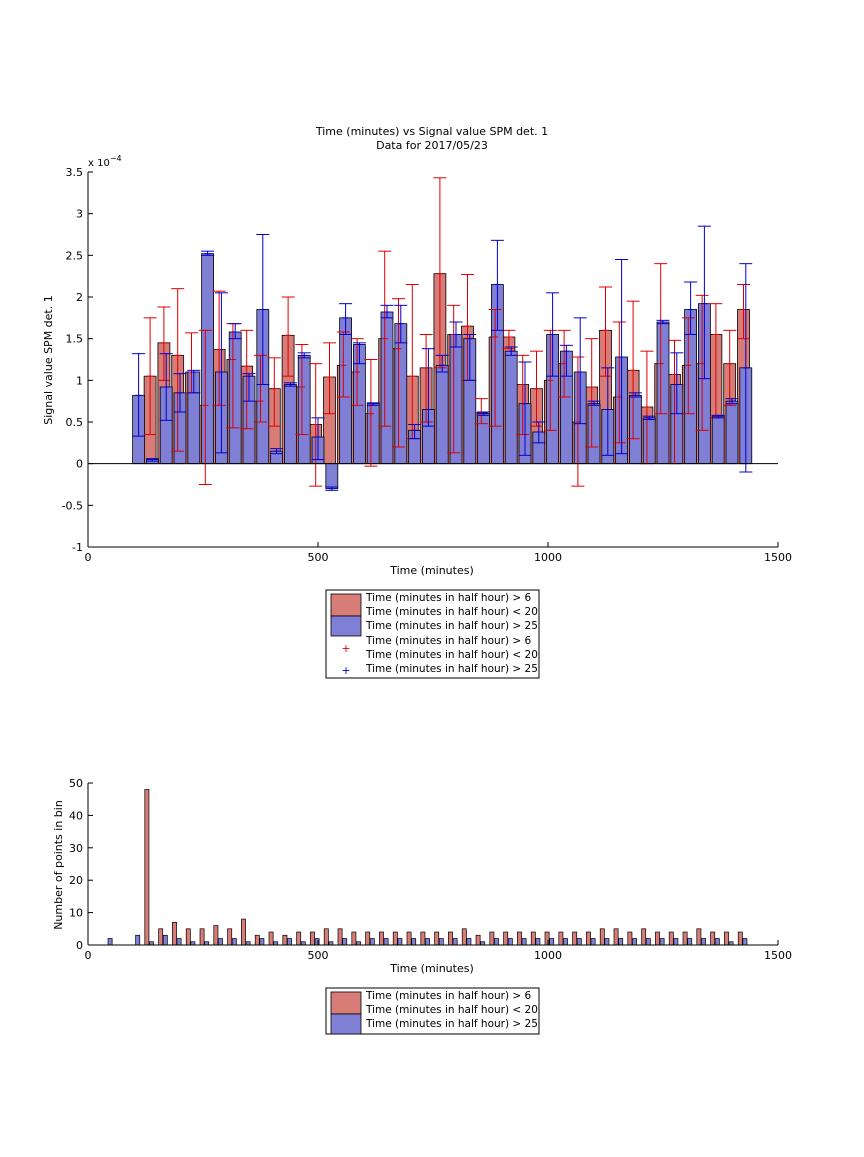 The image size is (864, 1157). What do you see at coordinates (548, 955) in the screenshot?
I see `bottom-x-tick-label: 1000` at bounding box center [548, 955].